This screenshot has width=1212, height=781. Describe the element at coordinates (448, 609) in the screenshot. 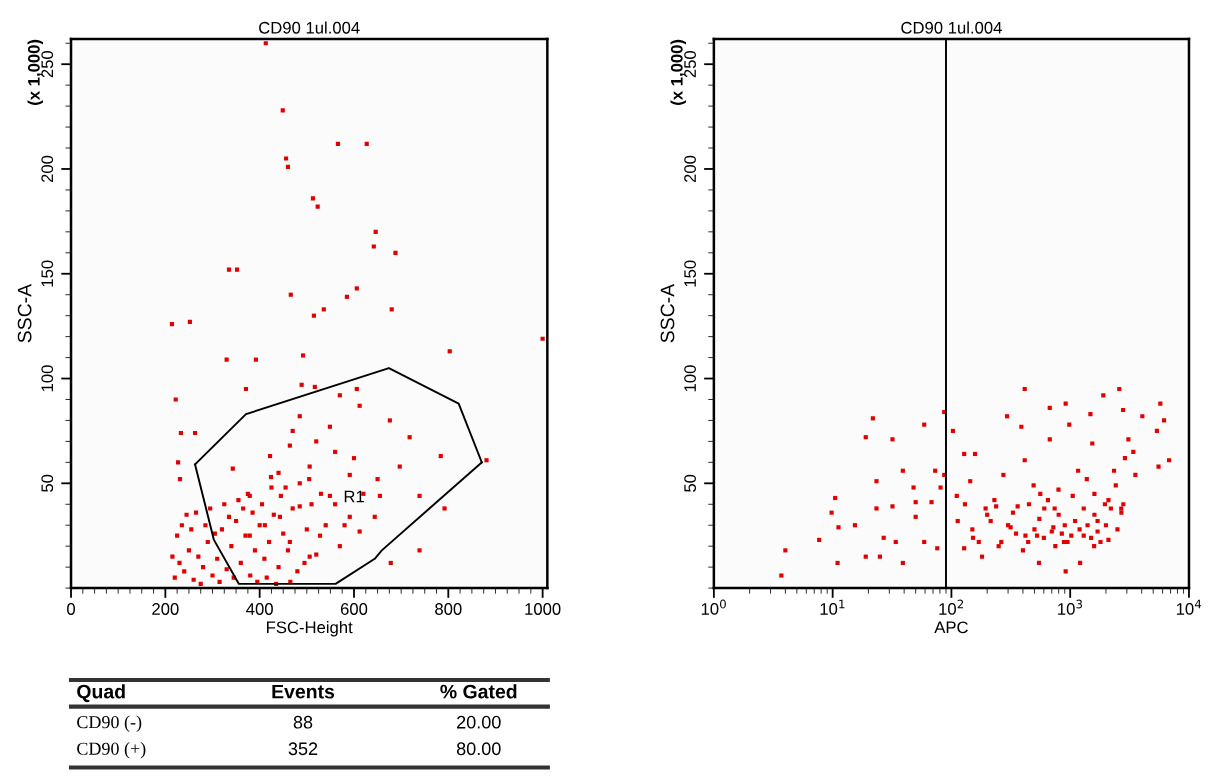

I see `x-tick-label: 800` at that location.